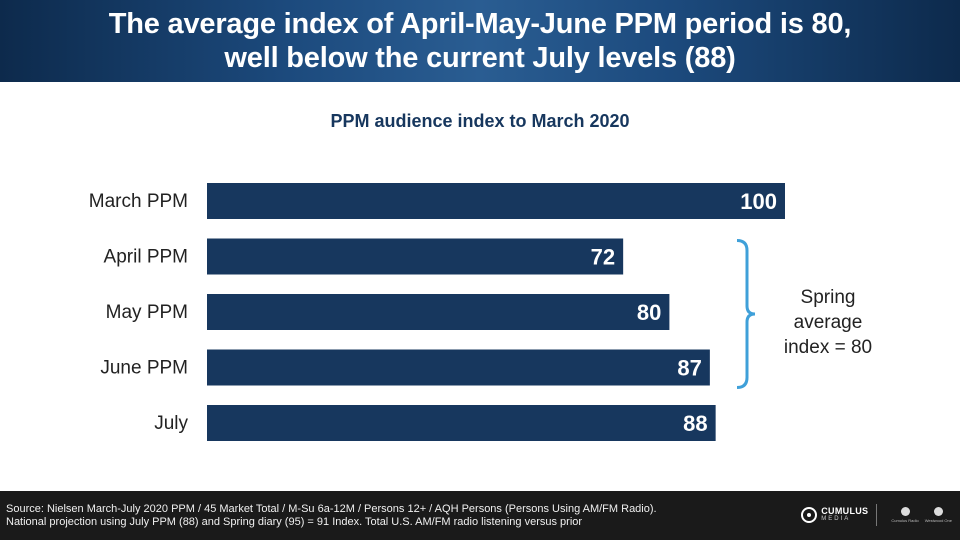 This screenshot has width=960, height=540. I want to click on cumulus-logo-icon, so click(809, 515).